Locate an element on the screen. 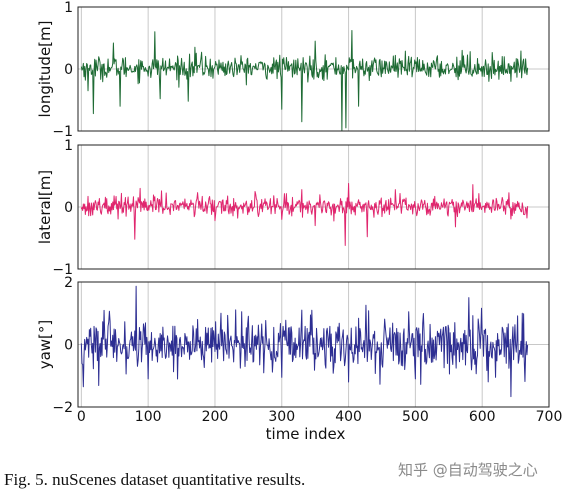 The image size is (584, 498). x-tick-label: 400 is located at coordinates (348, 417).